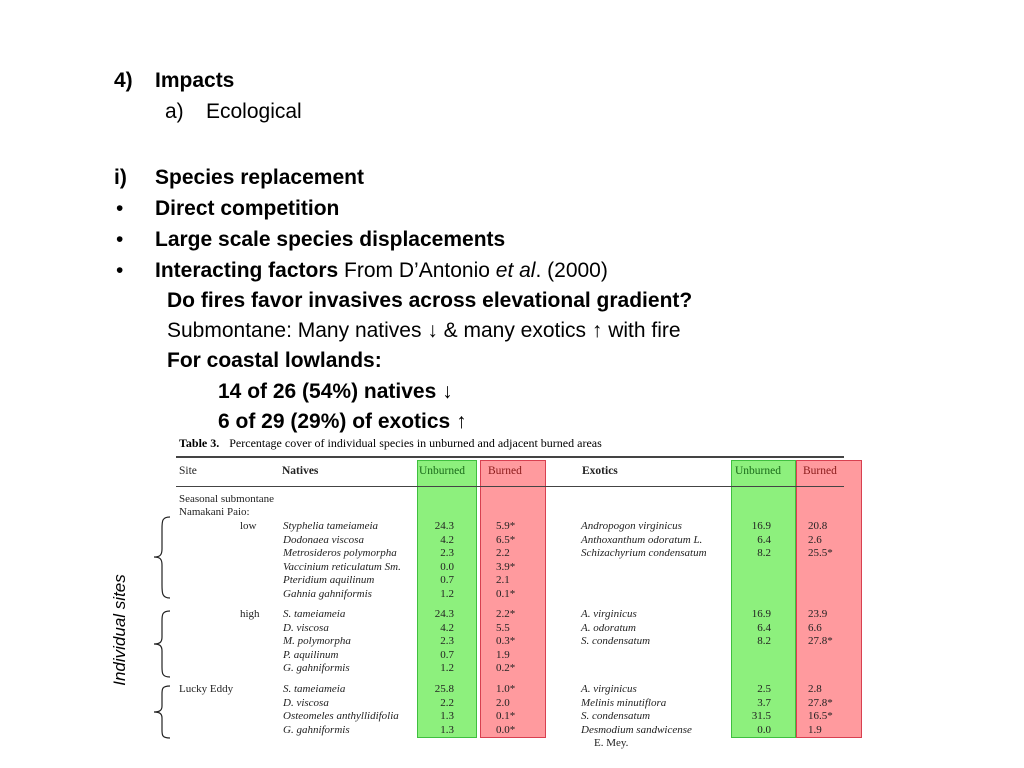  I want to click on native-species: P. aquilinum, so click(311, 654).